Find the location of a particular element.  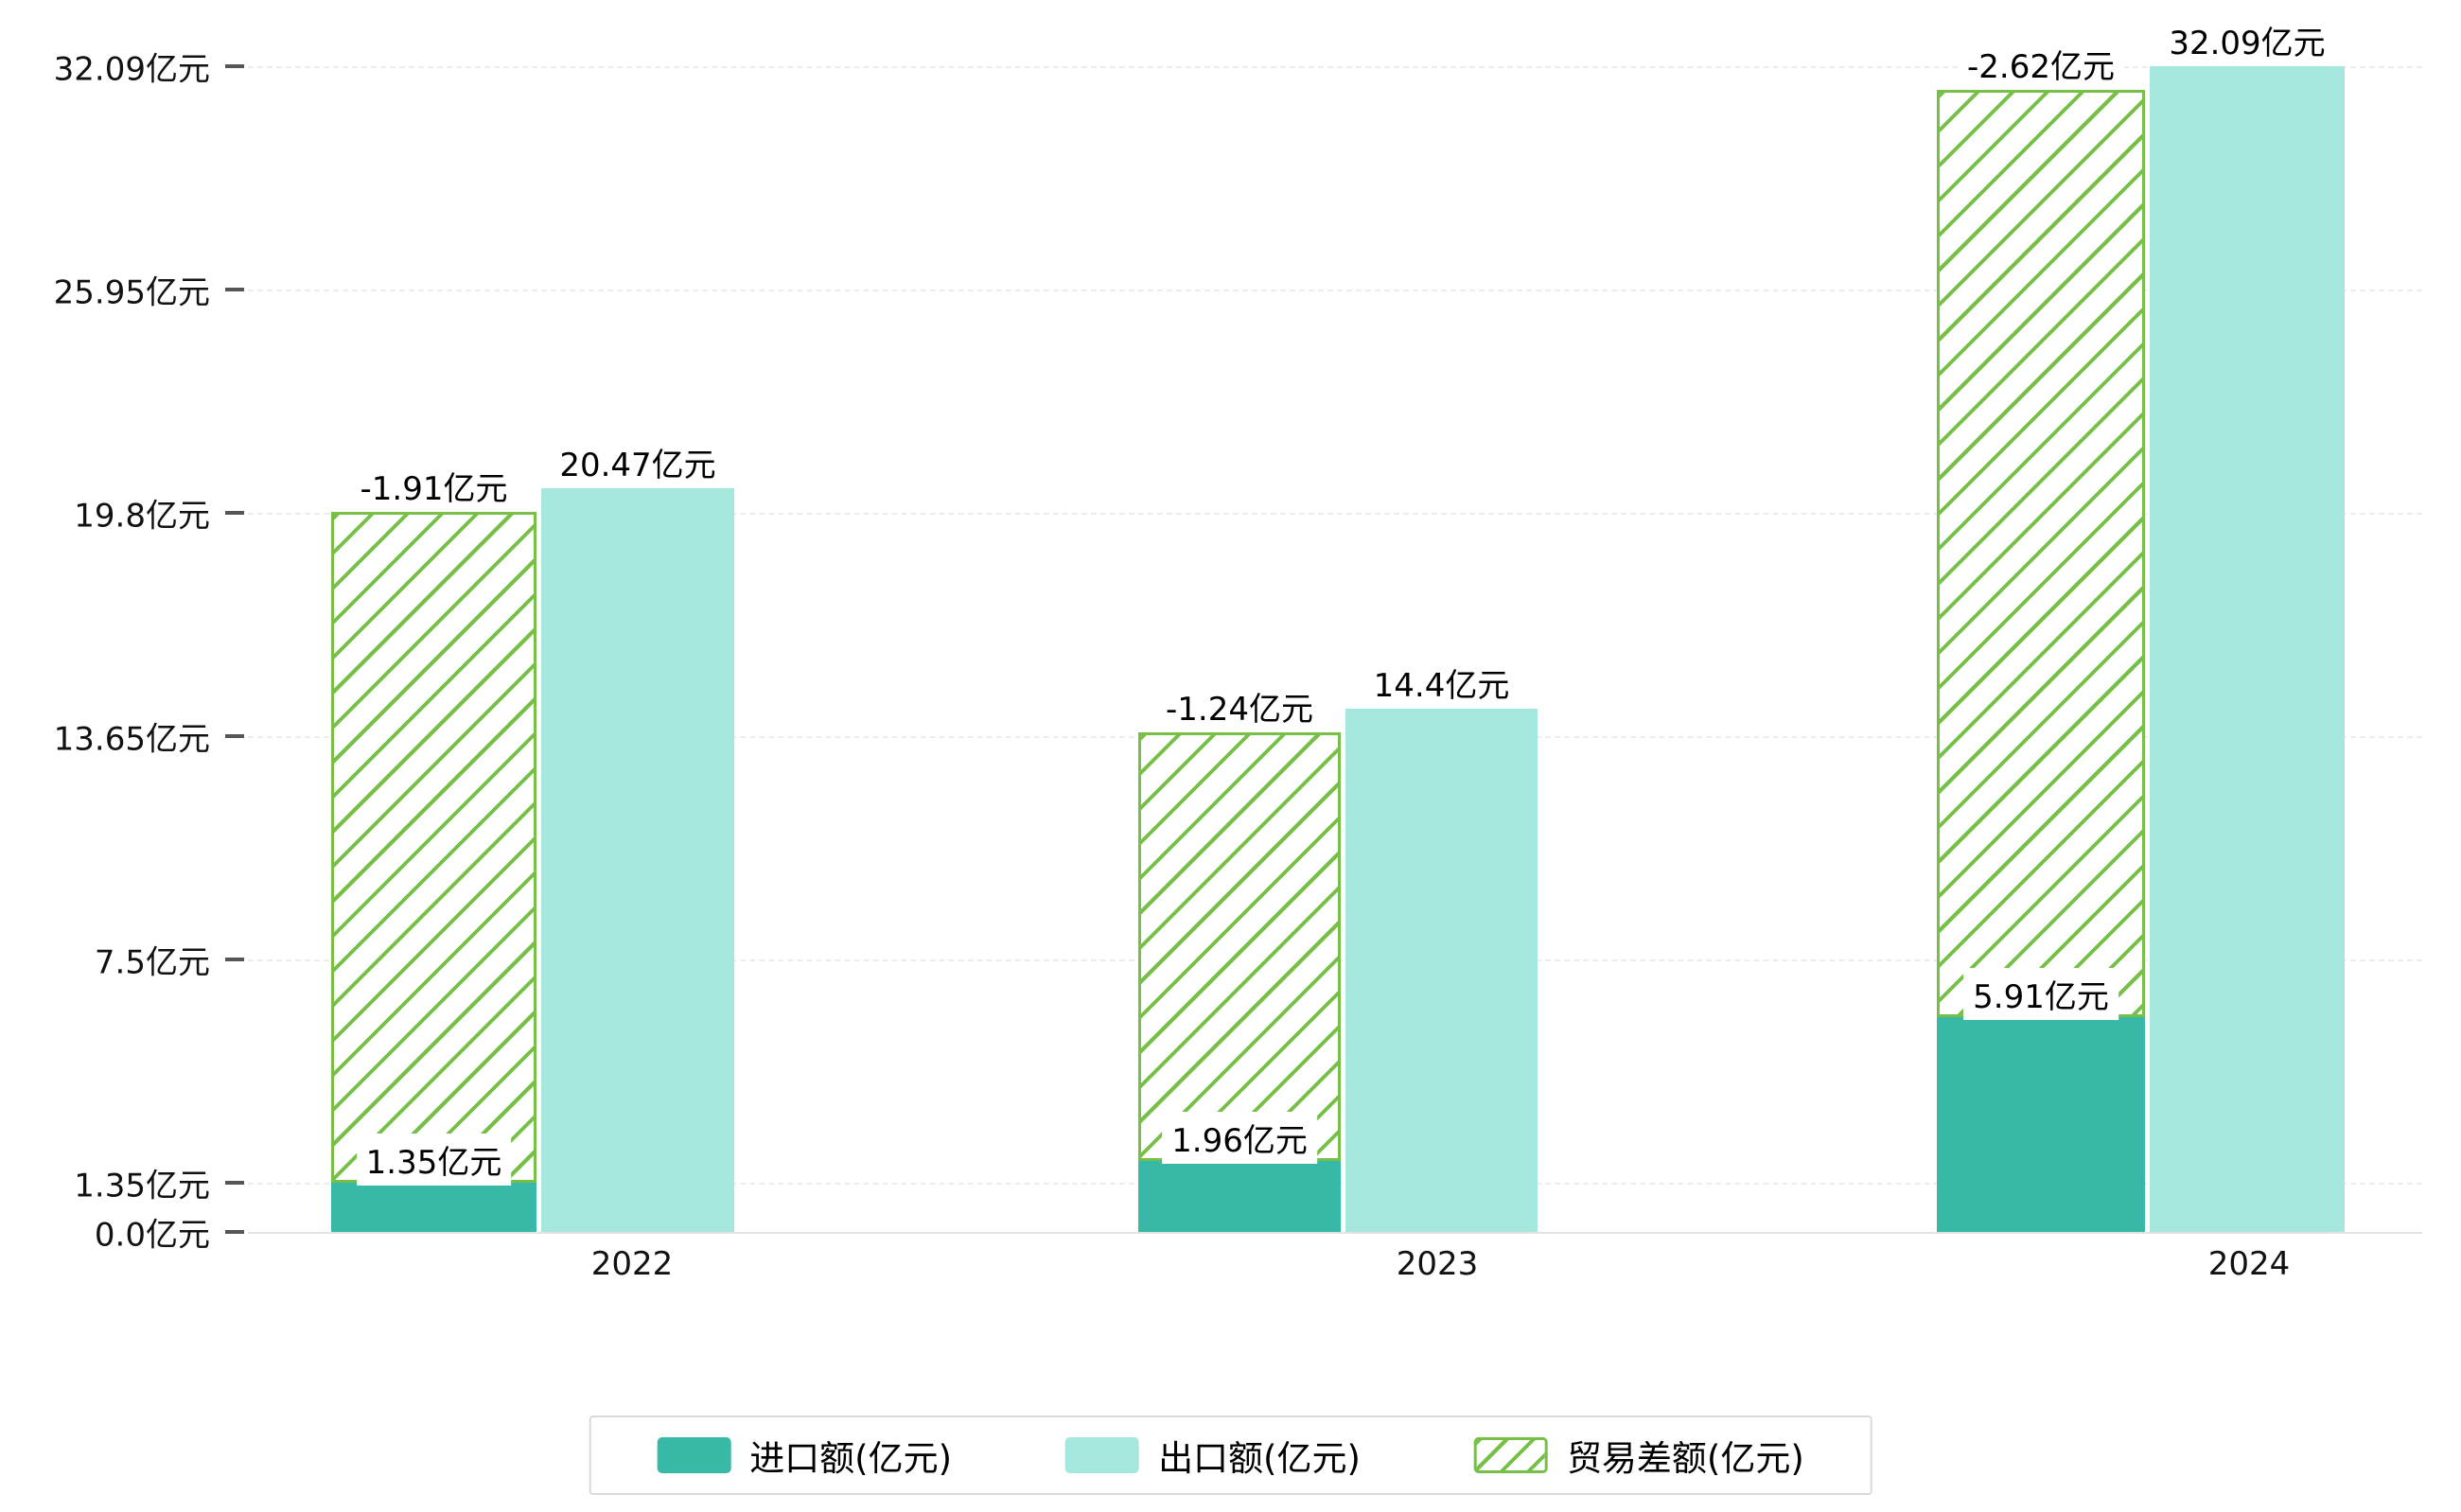

x-axis-baseline is located at coordinates (1335, 1233).